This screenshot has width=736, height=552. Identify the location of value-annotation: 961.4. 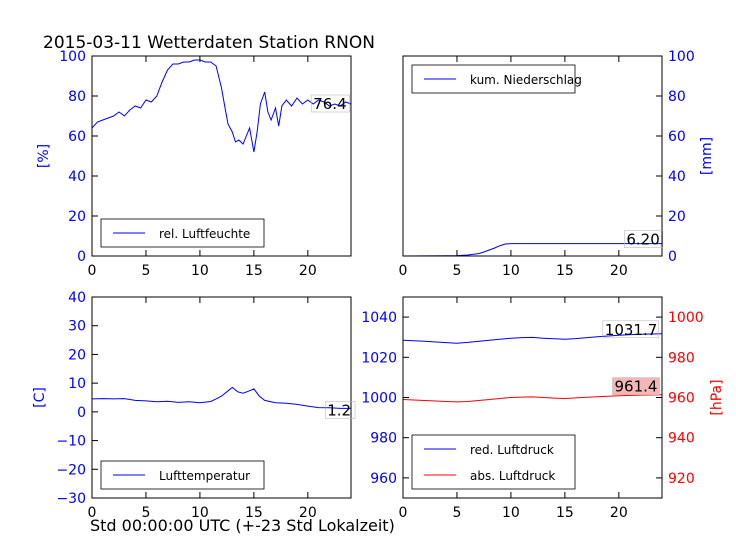
(636, 387).